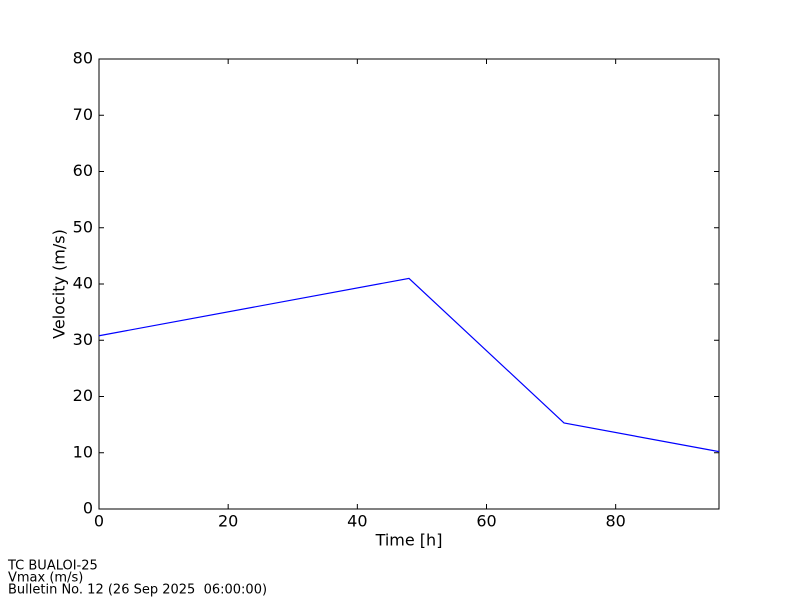 The height and width of the screenshot is (600, 800). What do you see at coordinates (615, 521) in the screenshot?
I see `x-tick-label: 80` at bounding box center [615, 521].